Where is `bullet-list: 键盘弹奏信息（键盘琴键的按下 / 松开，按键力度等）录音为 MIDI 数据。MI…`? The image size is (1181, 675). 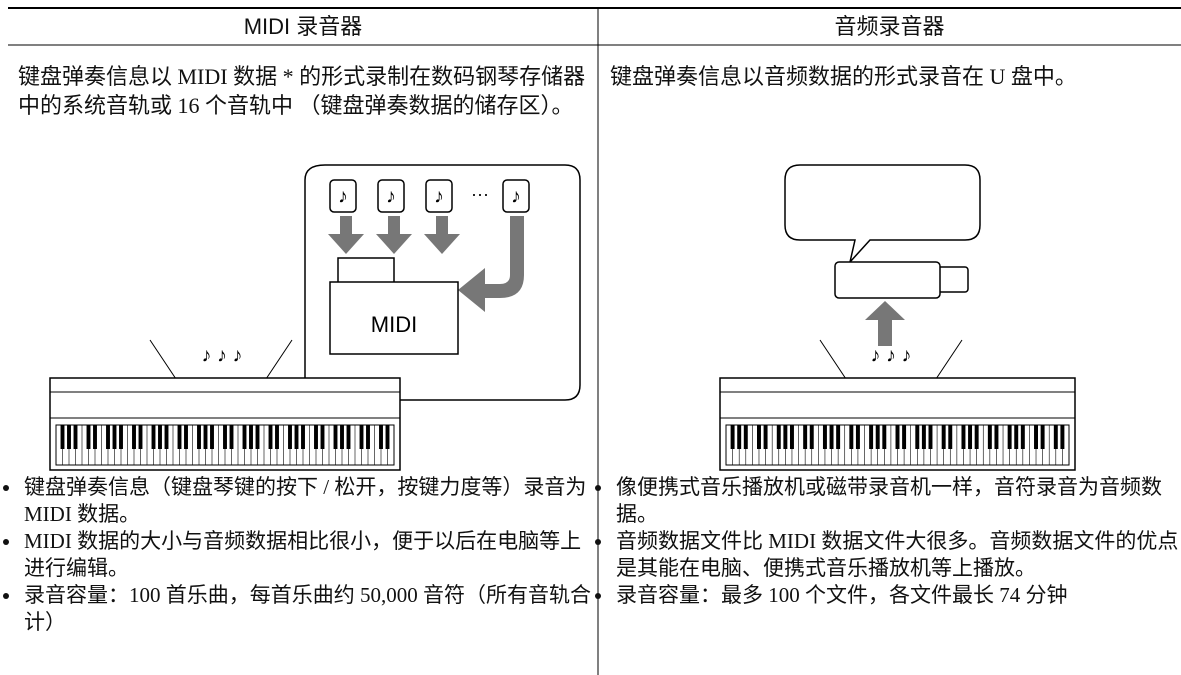 bullet-list: 键盘弹奏信息（键盘琴键的按下 / 松开，按键力度等）录音为 MIDI 数据。MI… is located at coordinates (301, 555).